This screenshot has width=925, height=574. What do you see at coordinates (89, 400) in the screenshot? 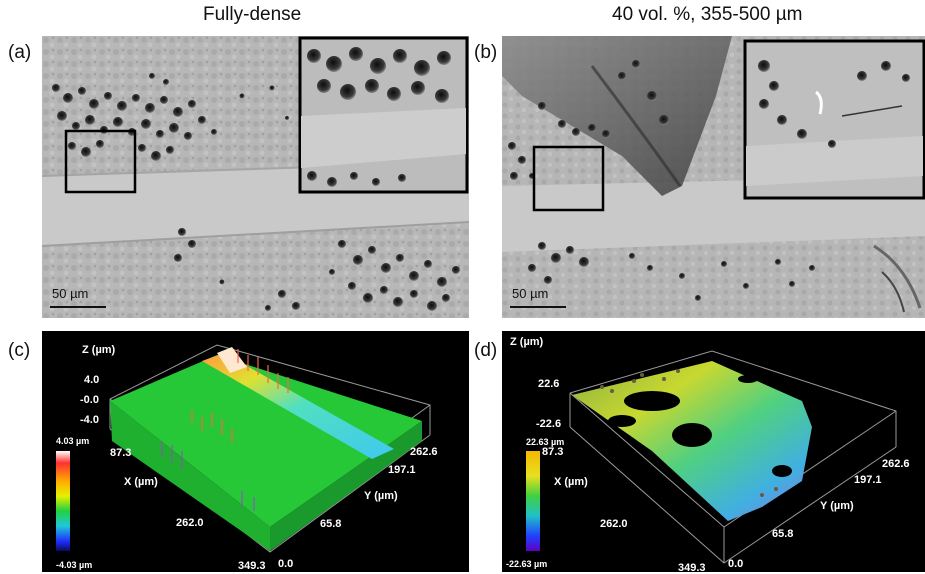
I see `z-tick: -0.0` at bounding box center [89, 400].